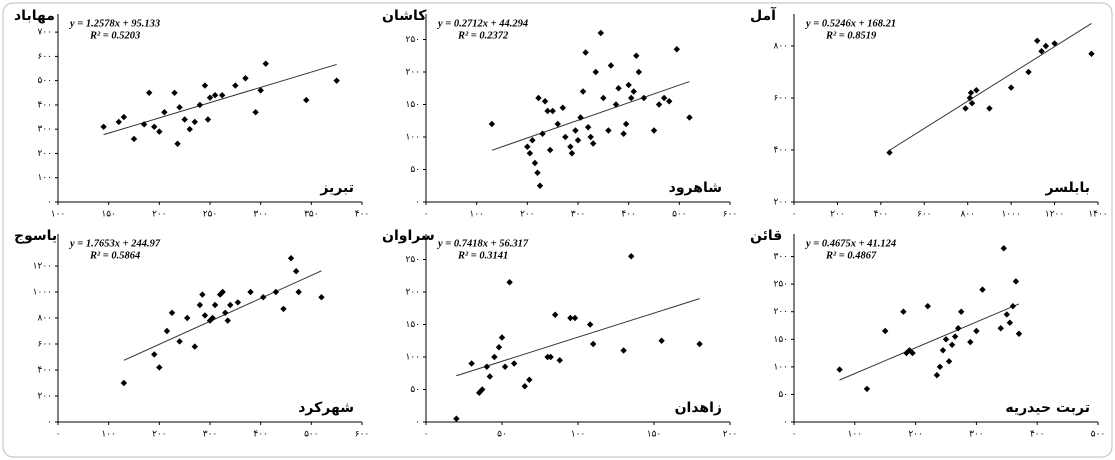 The width and height of the screenshot is (1115, 460). Describe the element at coordinates (851, 255) in the screenshot. I see `equation: R² = 0.4867` at that location.